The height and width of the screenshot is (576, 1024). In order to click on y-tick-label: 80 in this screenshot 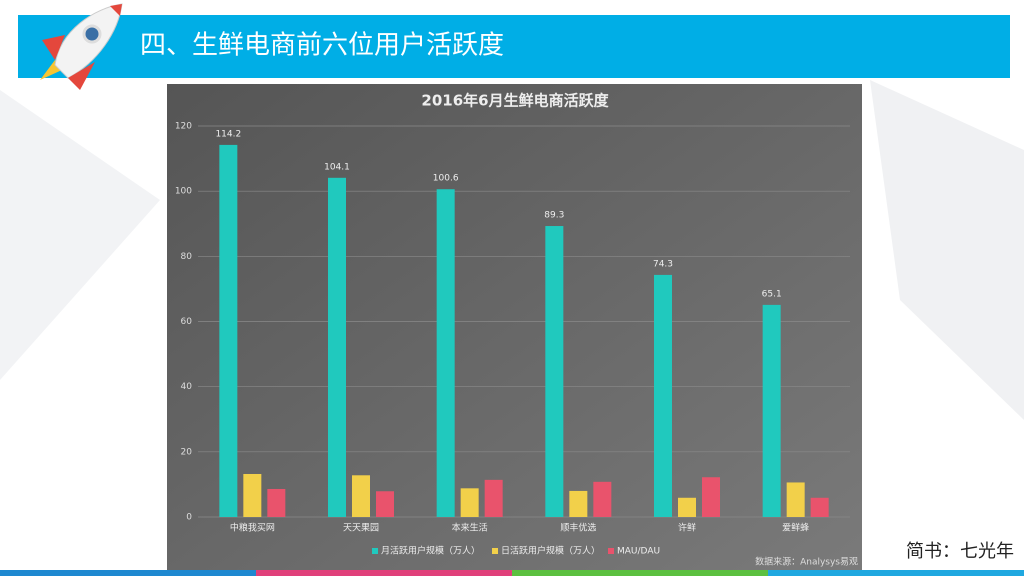, I will do `click(187, 257)`.